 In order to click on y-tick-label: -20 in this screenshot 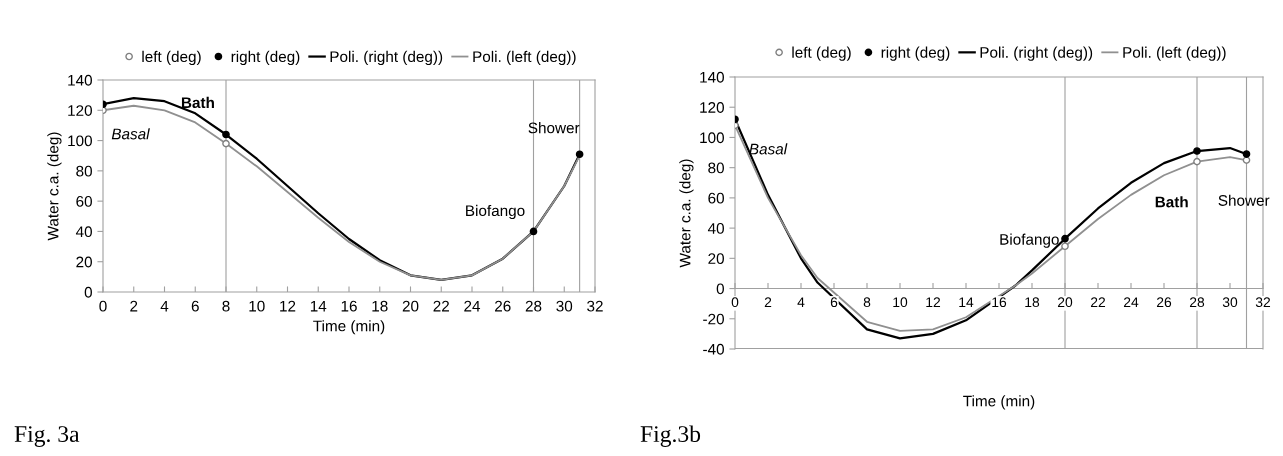, I will do `click(713, 319)`.